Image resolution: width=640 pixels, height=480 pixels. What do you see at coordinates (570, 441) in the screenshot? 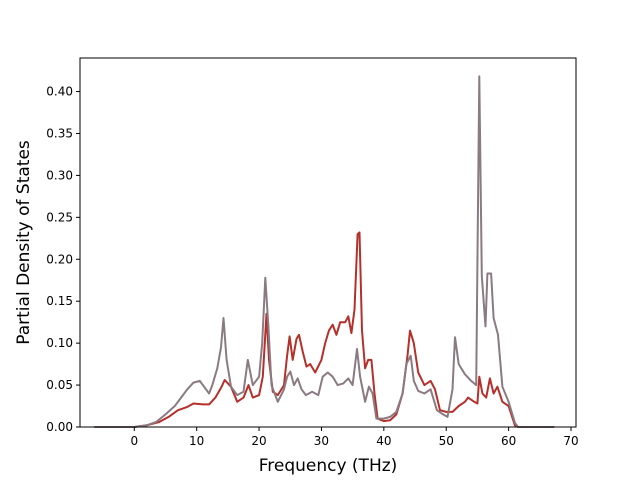
I see `x-tick-label: 70` at bounding box center [570, 441].